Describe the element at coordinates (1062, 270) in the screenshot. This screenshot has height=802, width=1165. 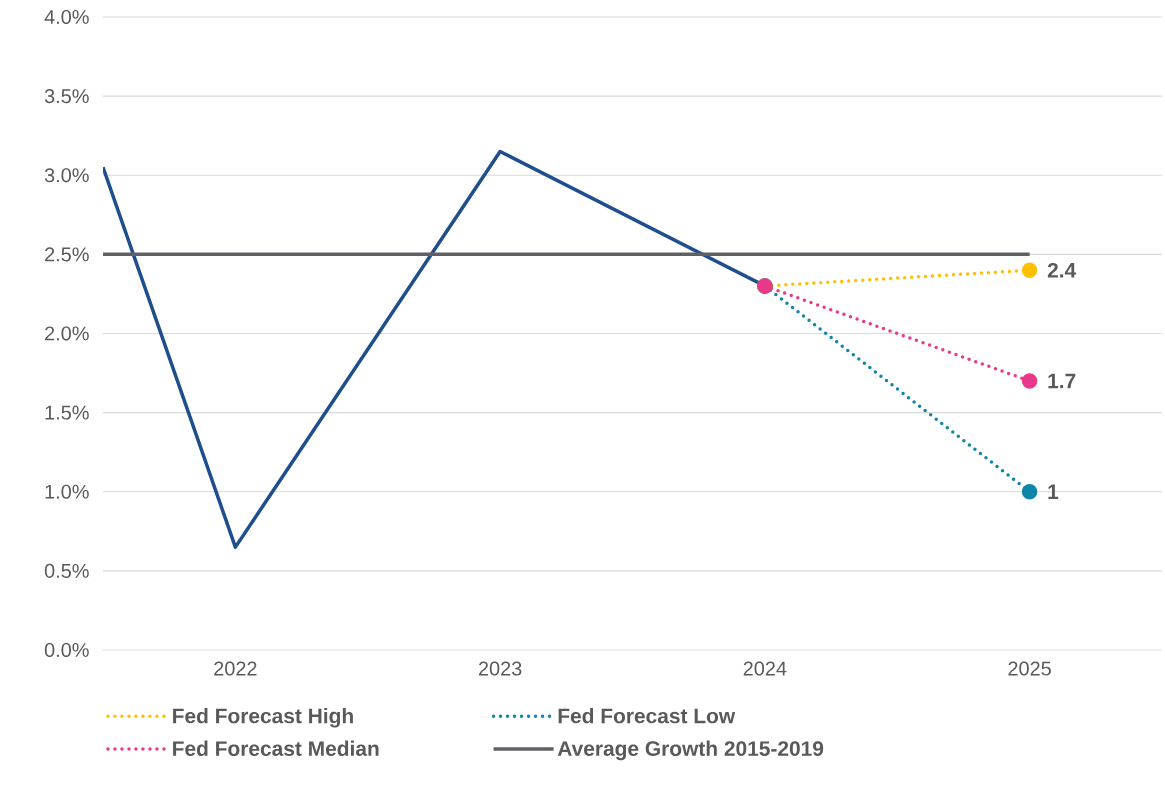
I see `data-label: 2.4` at that location.